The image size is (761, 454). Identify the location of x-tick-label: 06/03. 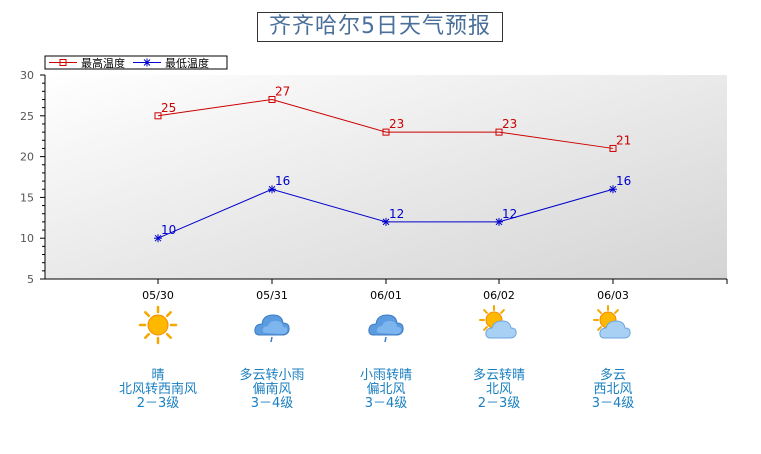
(613, 294).